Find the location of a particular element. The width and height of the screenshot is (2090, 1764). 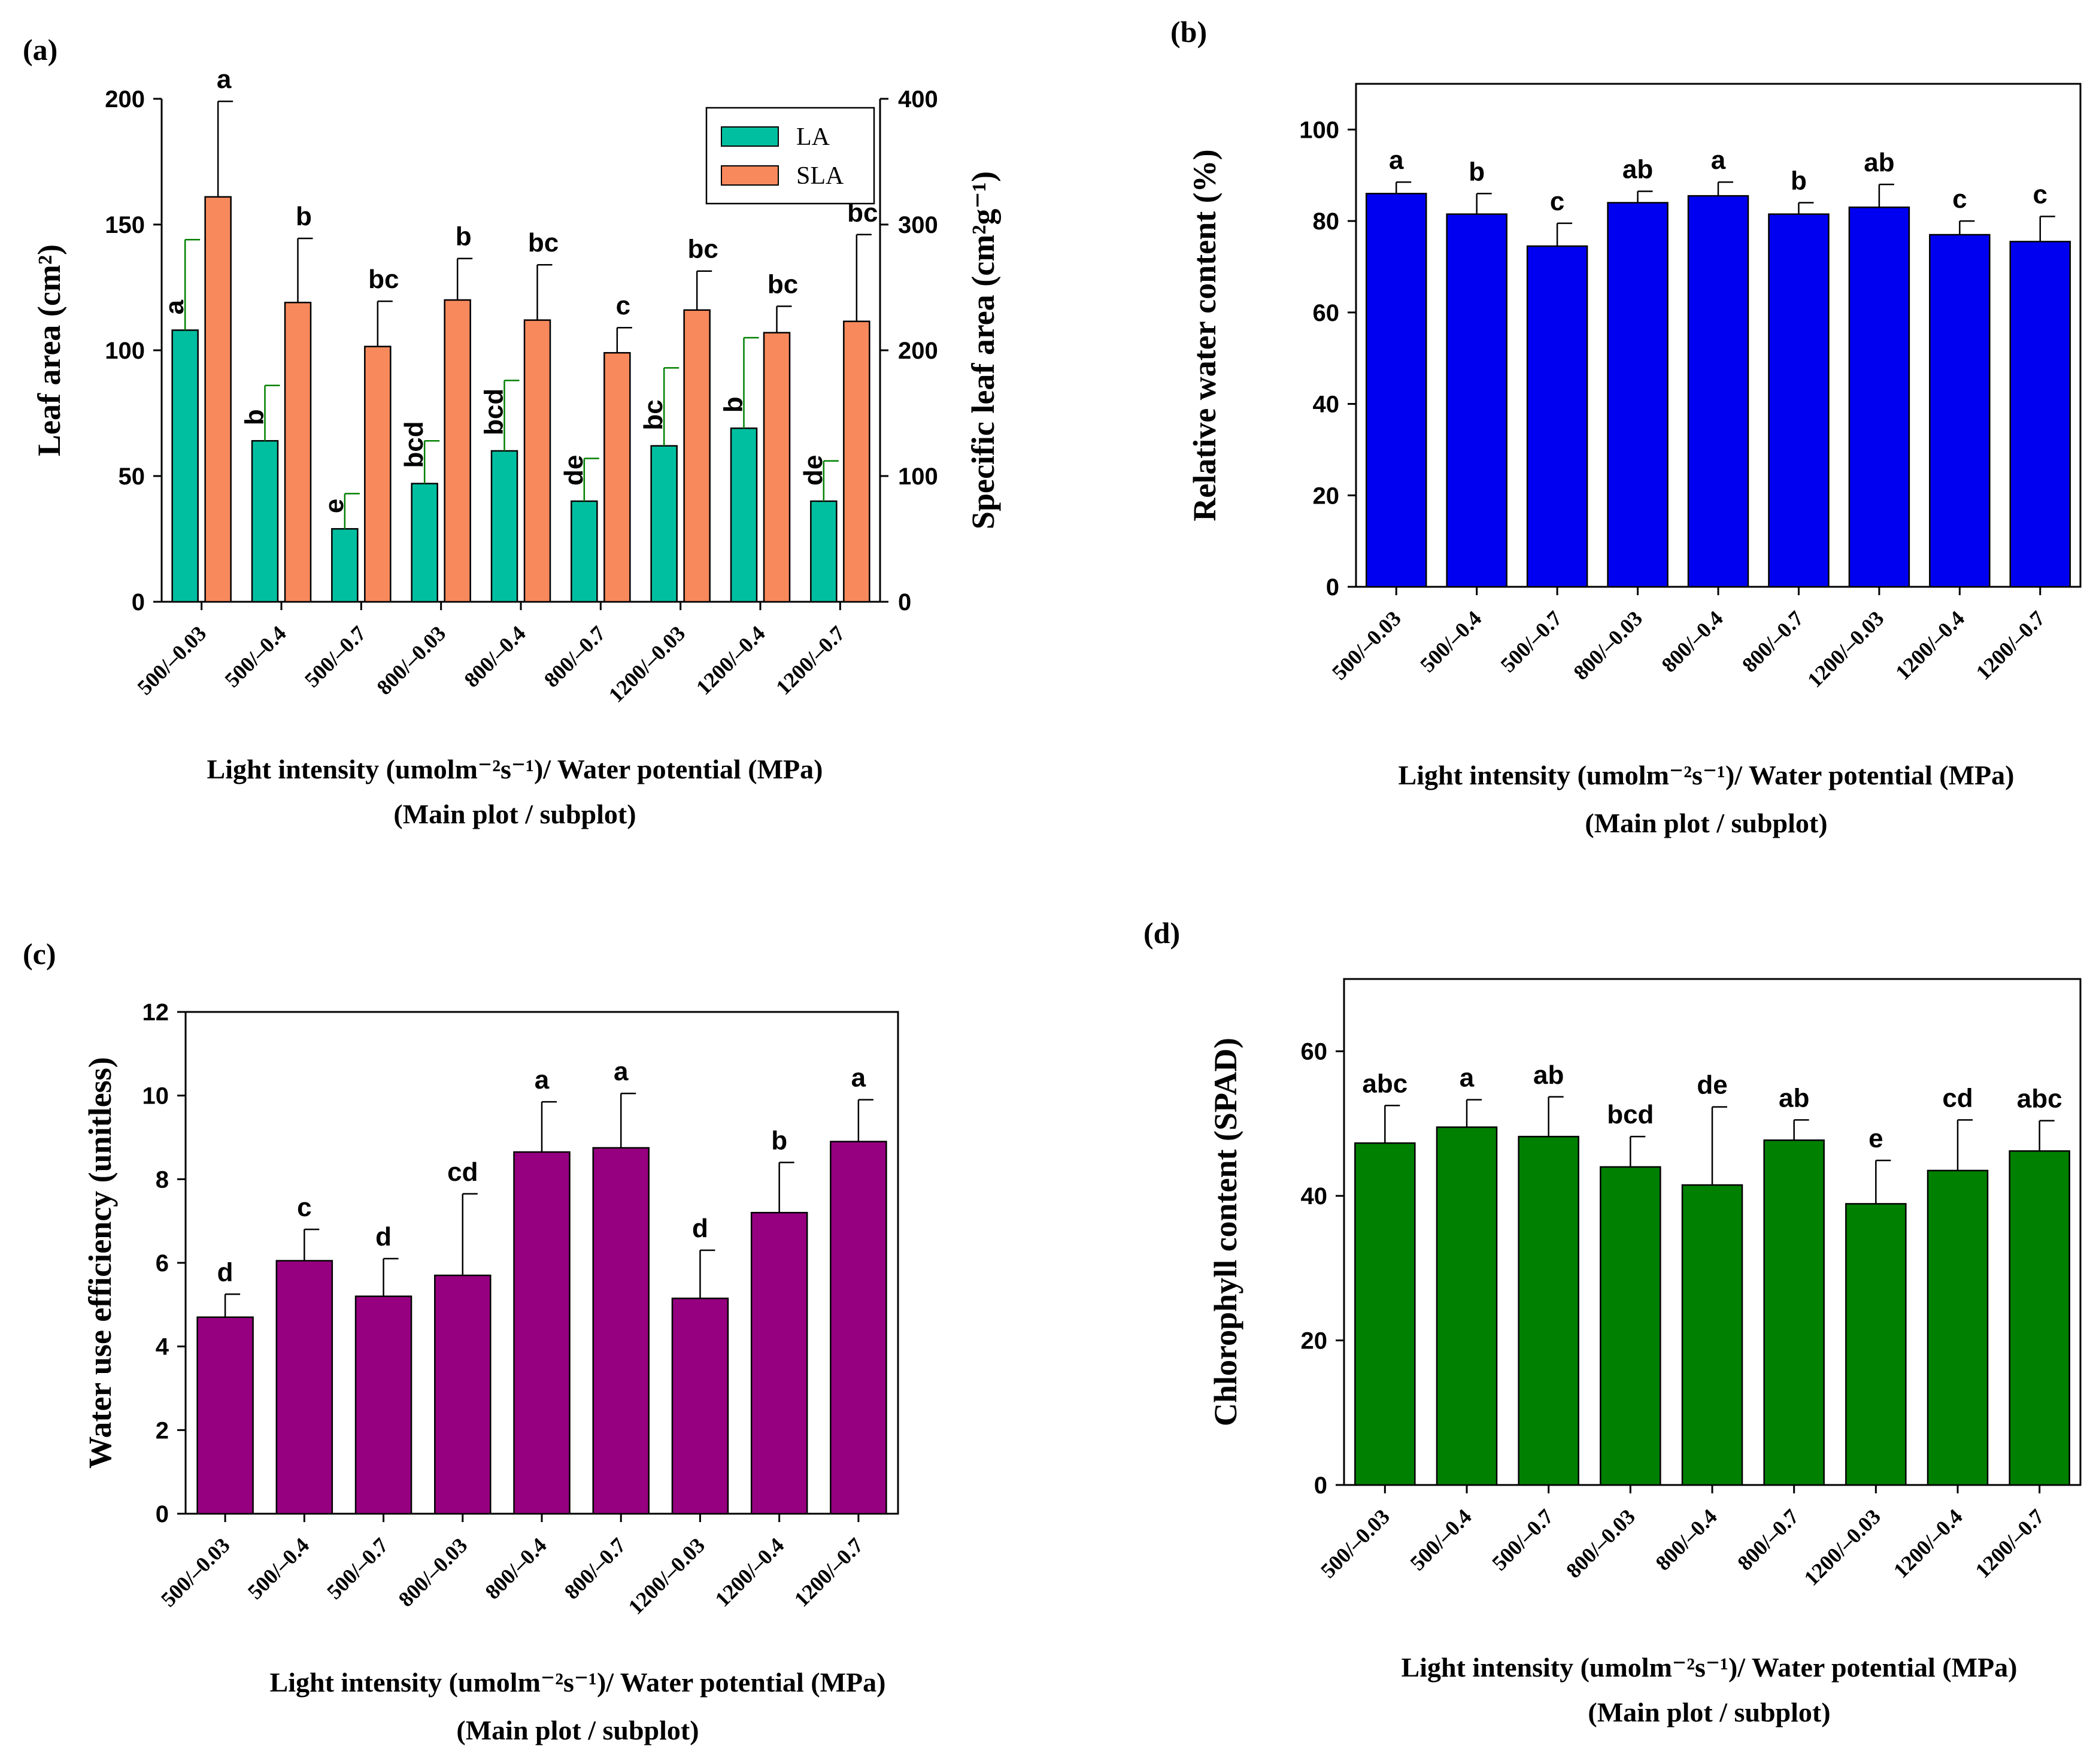

x-tick-label: 1200/–0.03 is located at coordinates (1842, 1547).